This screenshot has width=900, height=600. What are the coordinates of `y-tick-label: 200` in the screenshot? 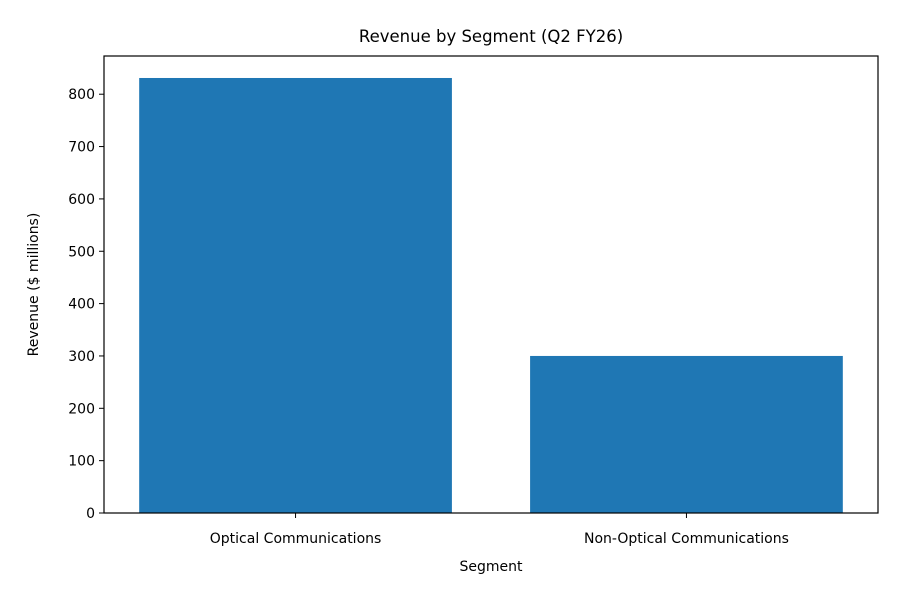 It's located at (81, 409).